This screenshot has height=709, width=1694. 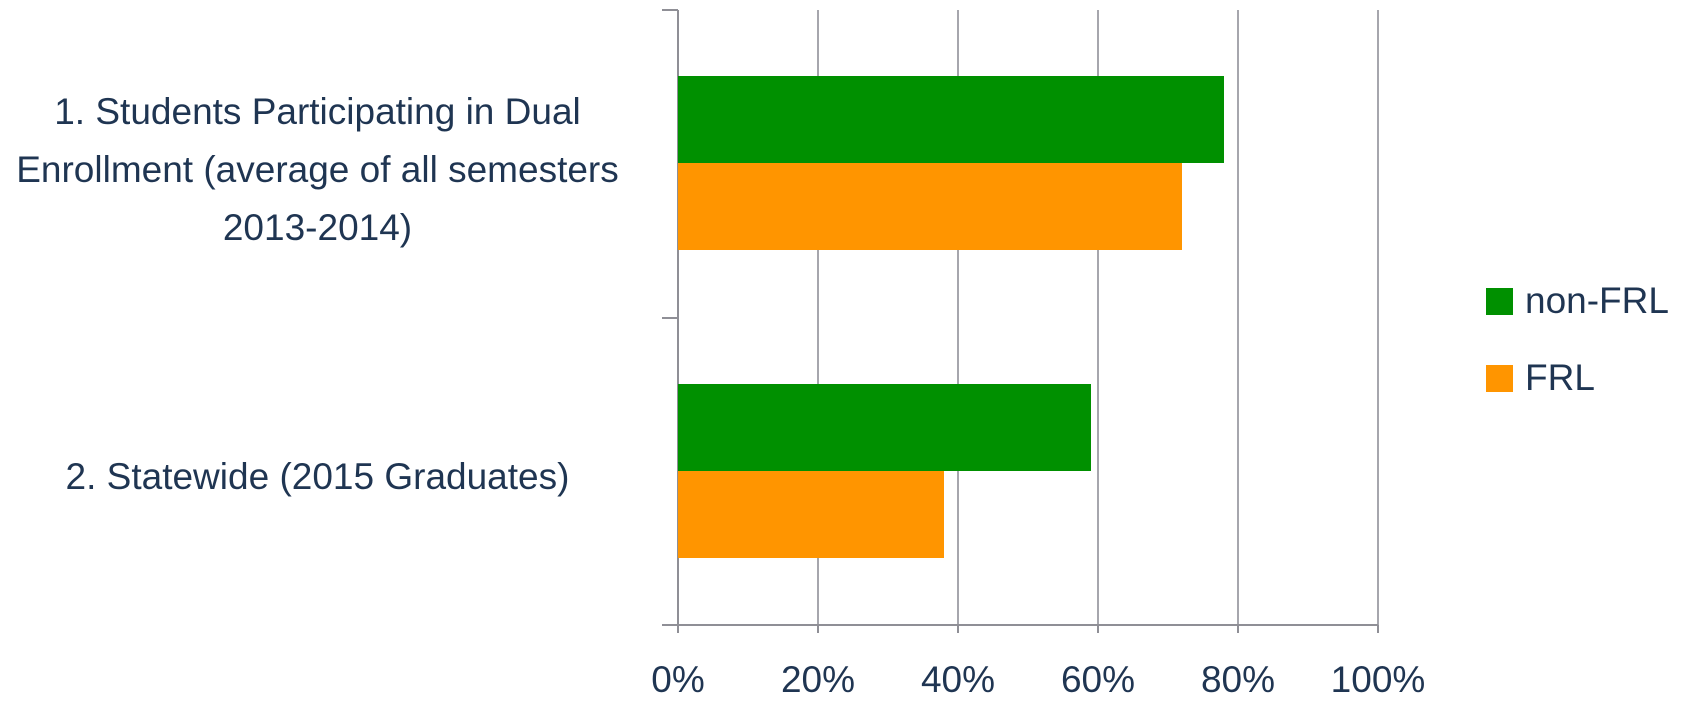 I want to click on legend-item-non-frl: non-FRL, so click(x=1577, y=301).